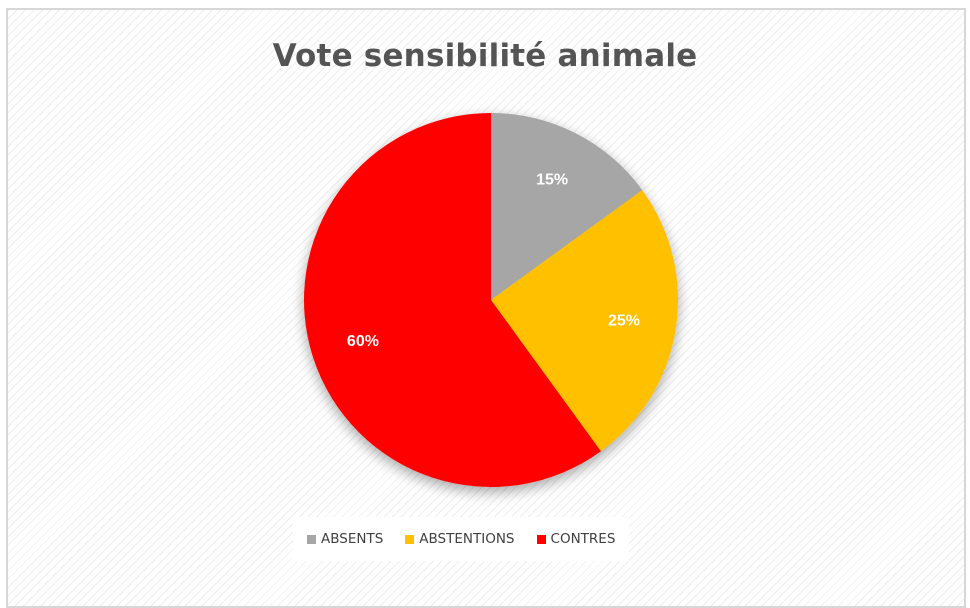 The width and height of the screenshot is (970, 608). Describe the element at coordinates (583, 539) in the screenshot. I see `legend-label-contres: CONTRES` at that location.